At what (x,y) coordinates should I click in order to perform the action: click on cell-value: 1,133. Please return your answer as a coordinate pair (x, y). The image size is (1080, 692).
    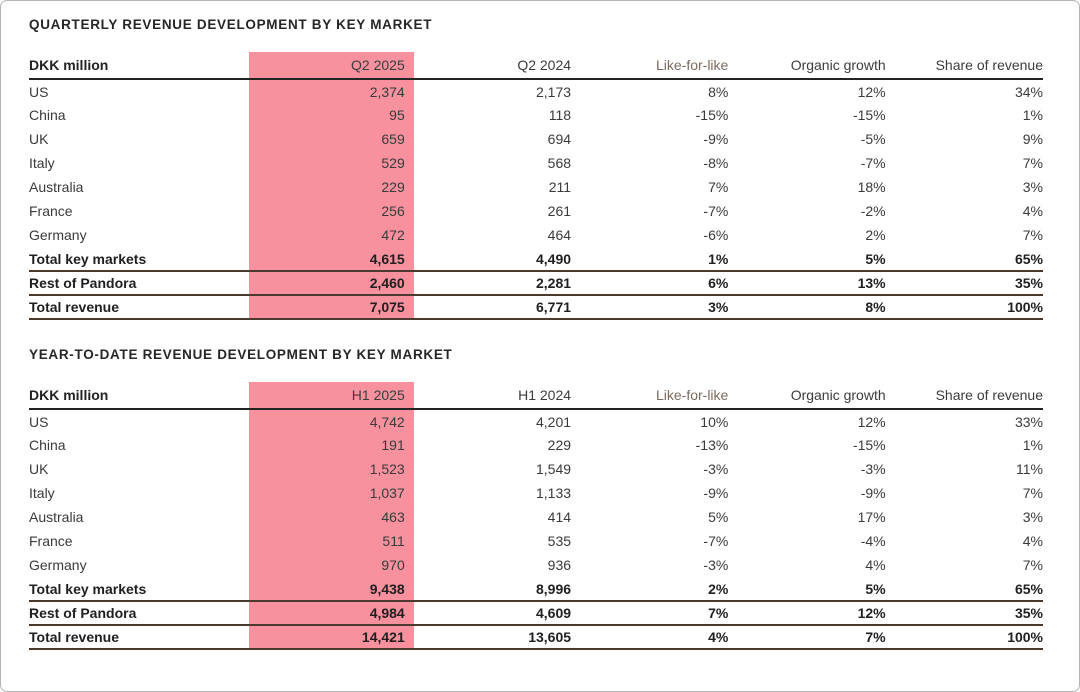
    Looking at the image, I should click on (553, 493).